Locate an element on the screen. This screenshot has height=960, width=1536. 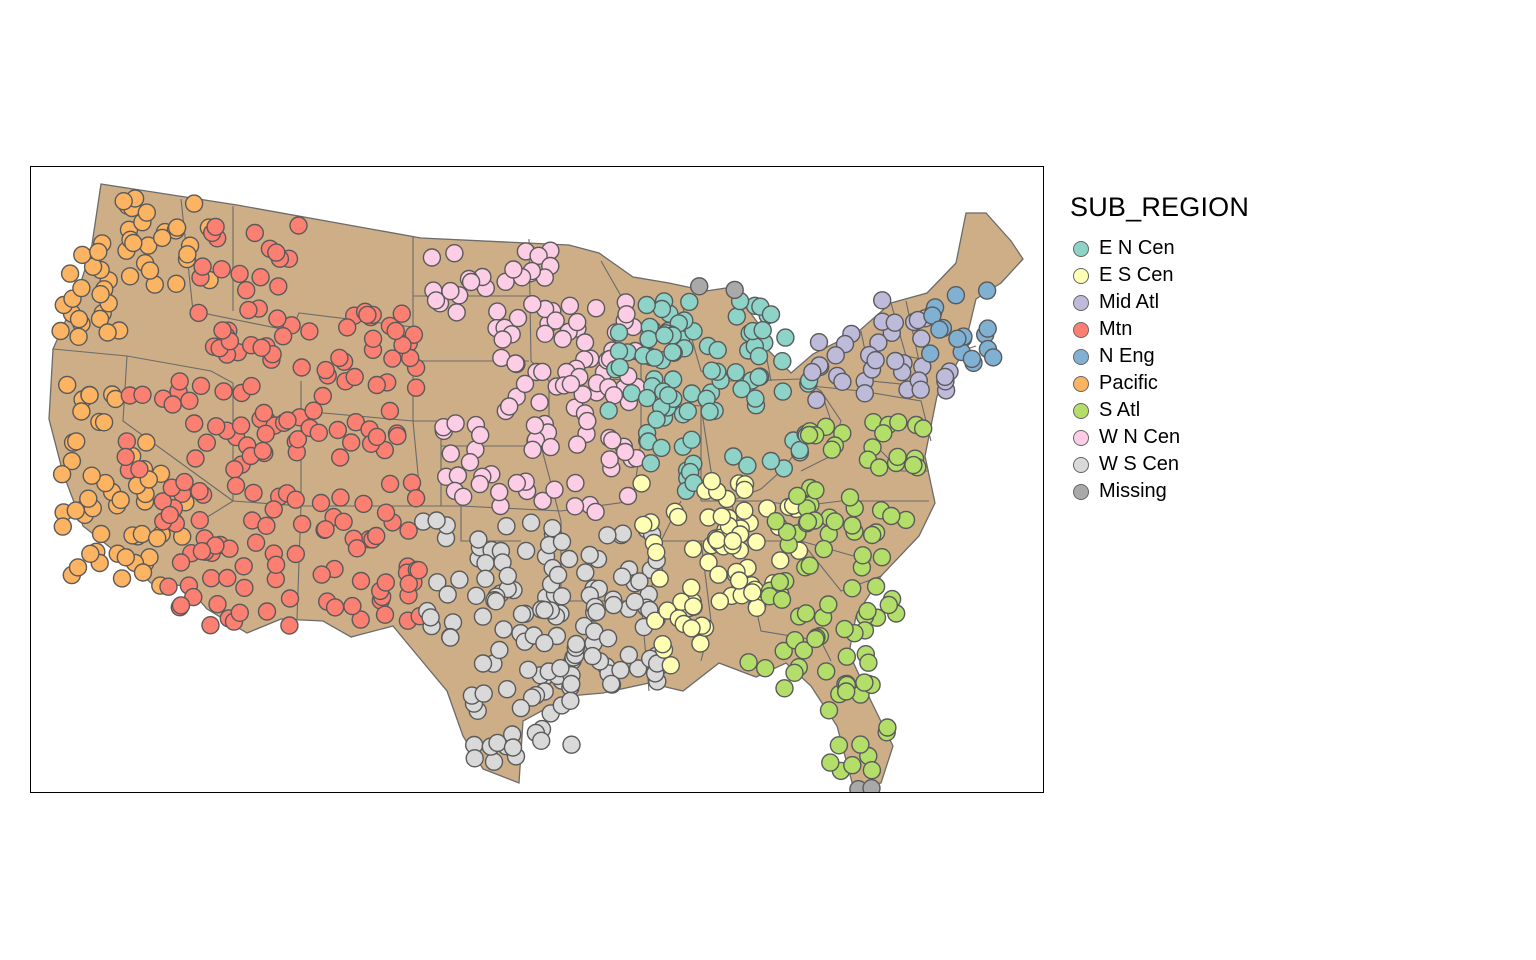
legend-item: E N Cen is located at coordinates (1158, 248).